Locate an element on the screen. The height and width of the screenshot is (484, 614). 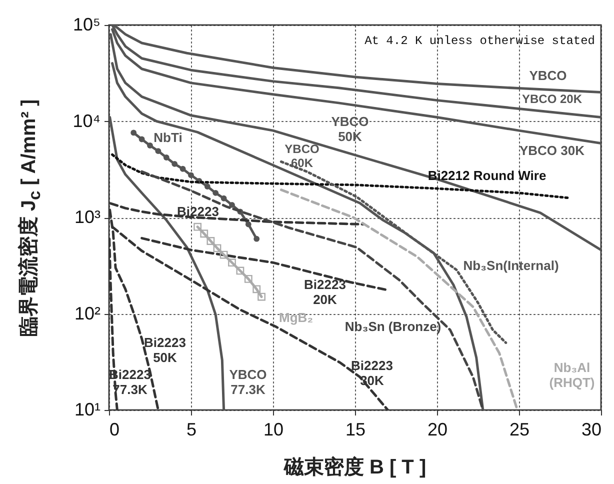
x-tick-label: 20 is located at coordinates (437, 430).